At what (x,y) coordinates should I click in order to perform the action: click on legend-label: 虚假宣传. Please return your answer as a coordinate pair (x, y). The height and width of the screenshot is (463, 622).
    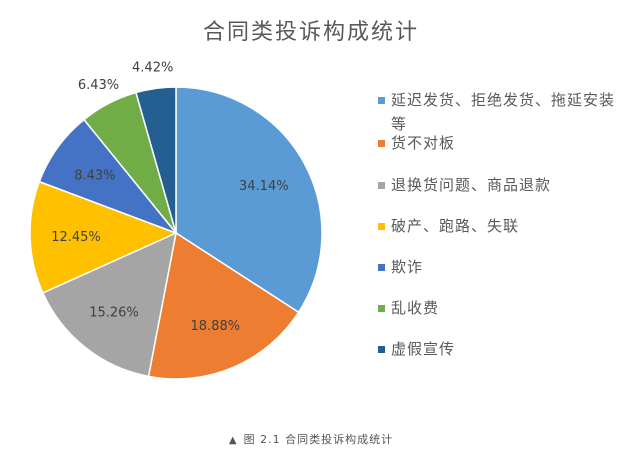
    Looking at the image, I should click on (423, 349).